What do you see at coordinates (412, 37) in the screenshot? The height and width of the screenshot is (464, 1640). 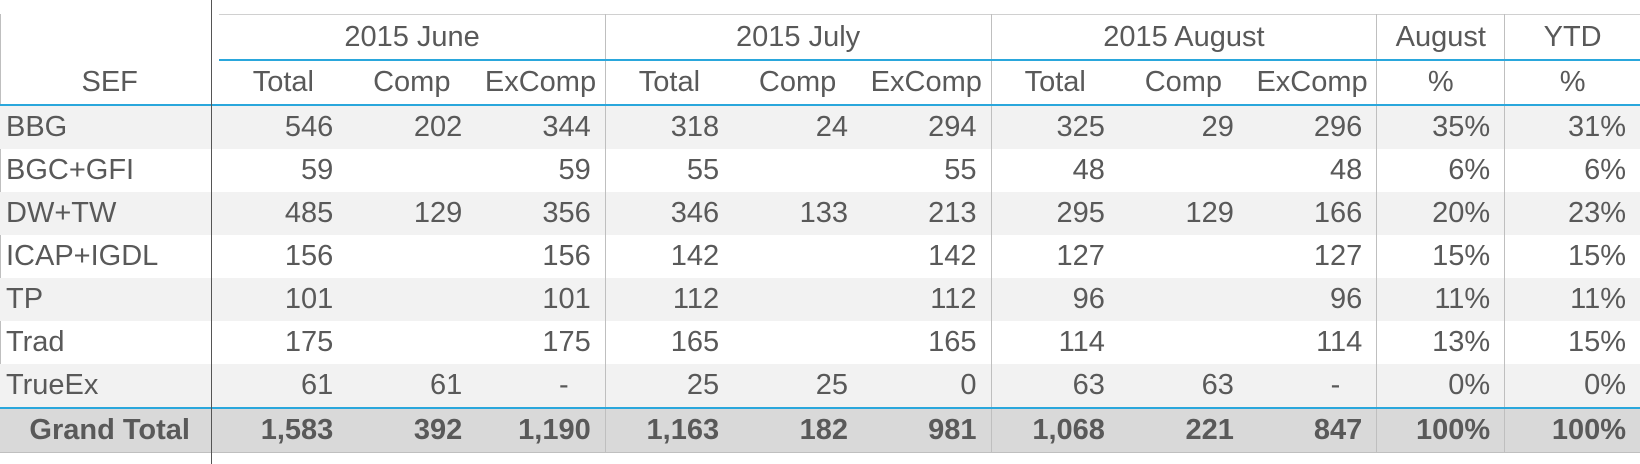 I see `group-header-june: 2015 June` at bounding box center [412, 37].